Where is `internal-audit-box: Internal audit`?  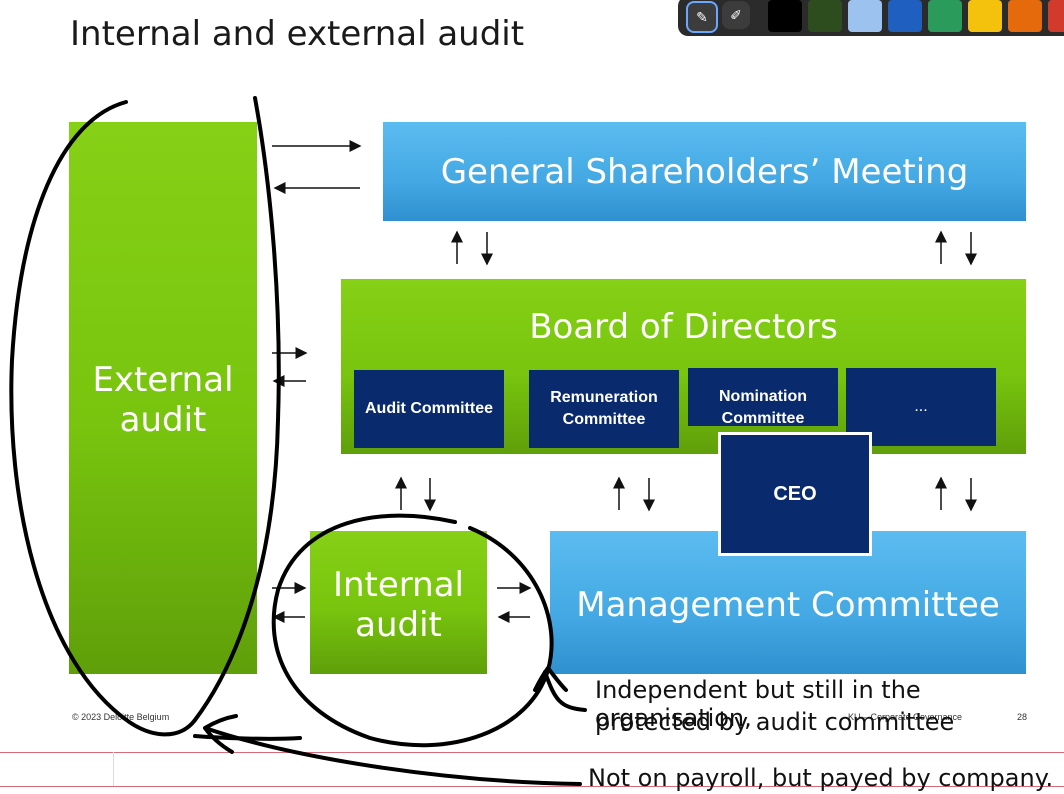 internal-audit-box: Internal audit is located at coordinates (398, 602).